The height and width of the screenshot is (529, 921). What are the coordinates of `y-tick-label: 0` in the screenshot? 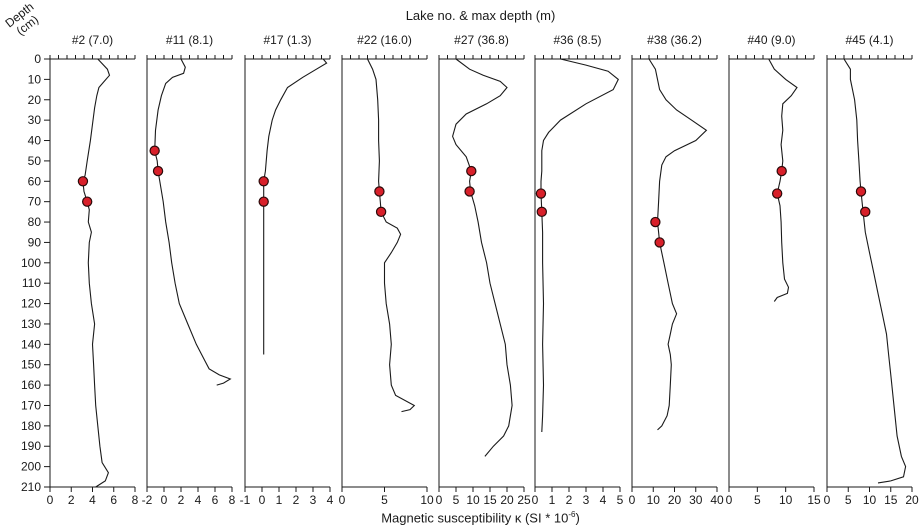 It's located at (37, 59).